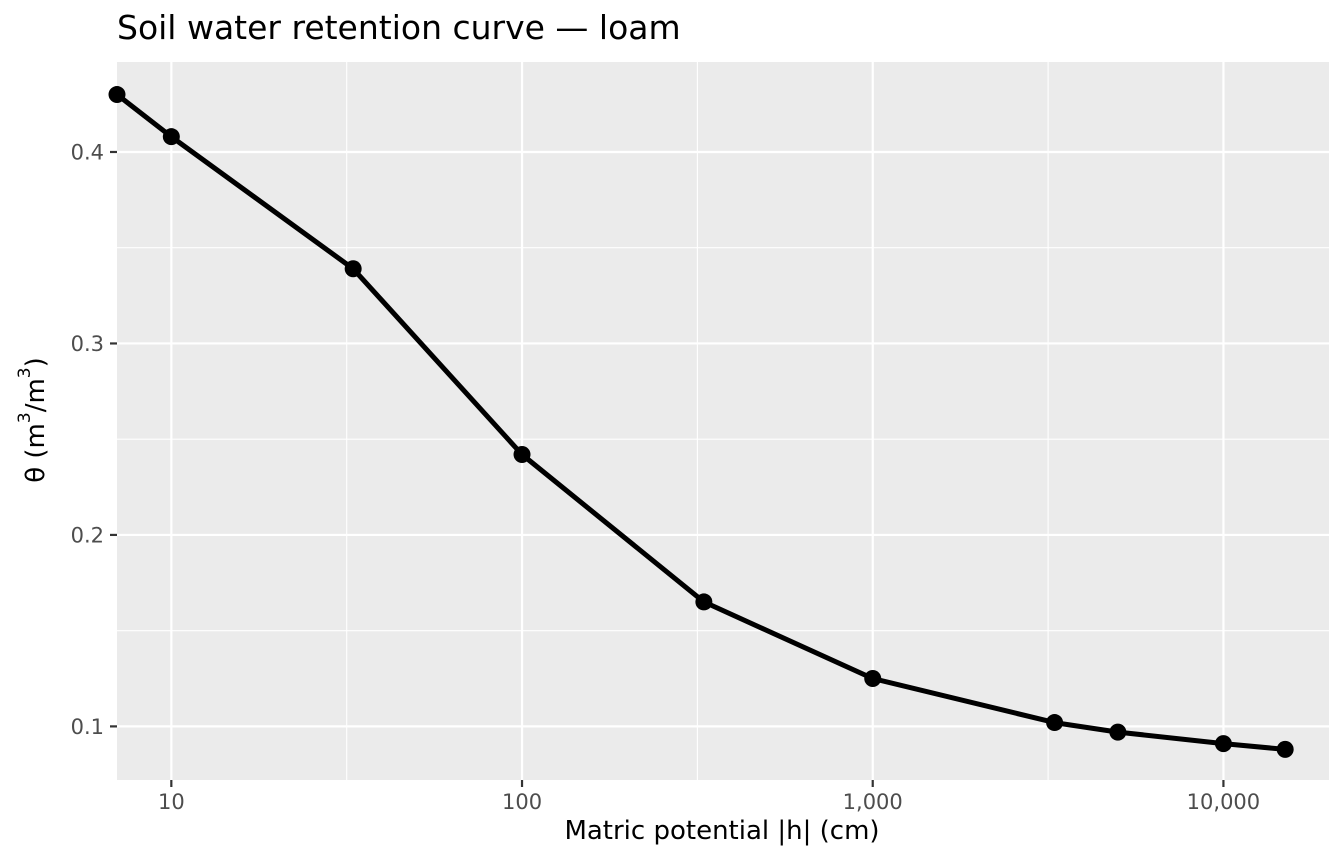 Image resolution: width=1344 pixels, height=864 pixels. What do you see at coordinates (873, 802) in the screenshot?
I see `x-tick-label: 1,000` at bounding box center [873, 802].